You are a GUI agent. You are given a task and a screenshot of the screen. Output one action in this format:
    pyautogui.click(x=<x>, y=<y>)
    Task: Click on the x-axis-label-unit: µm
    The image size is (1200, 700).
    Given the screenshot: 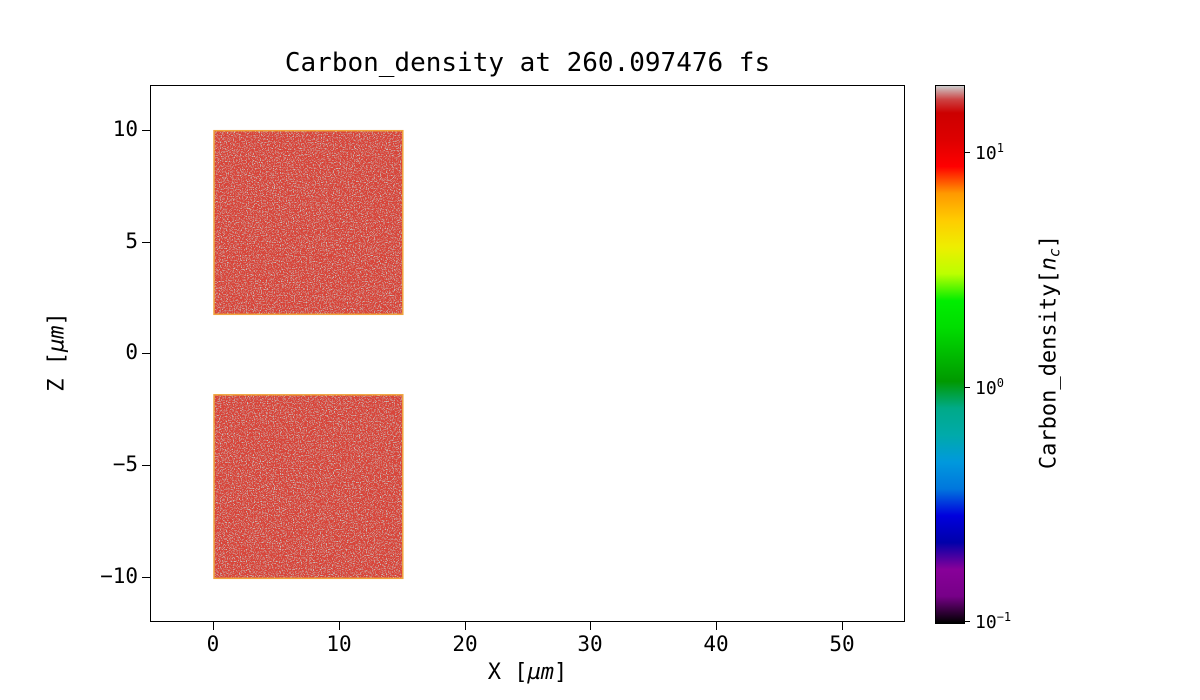 What is the action you would take?
    pyautogui.click(x=541, y=672)
    